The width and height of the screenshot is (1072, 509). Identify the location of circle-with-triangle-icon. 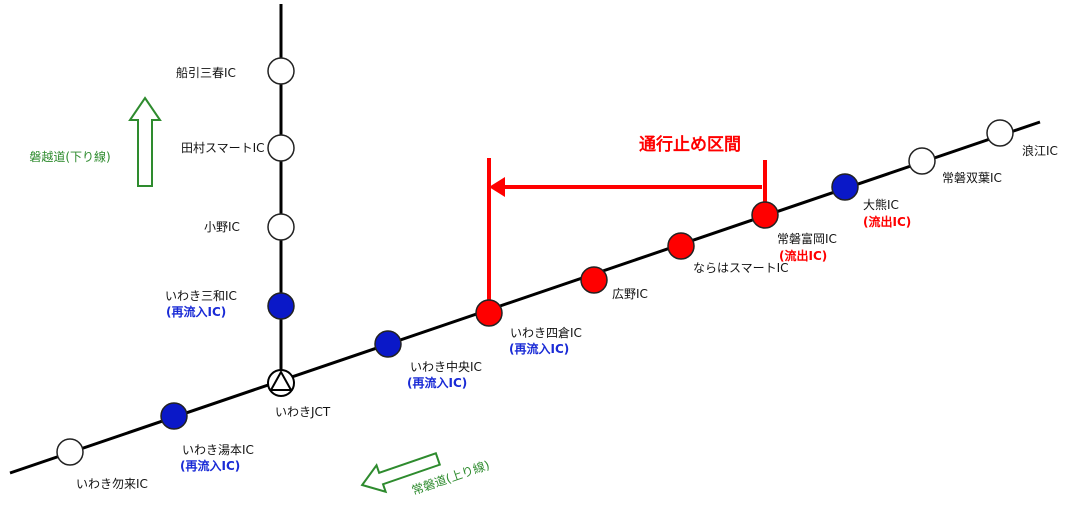
(281, 380).